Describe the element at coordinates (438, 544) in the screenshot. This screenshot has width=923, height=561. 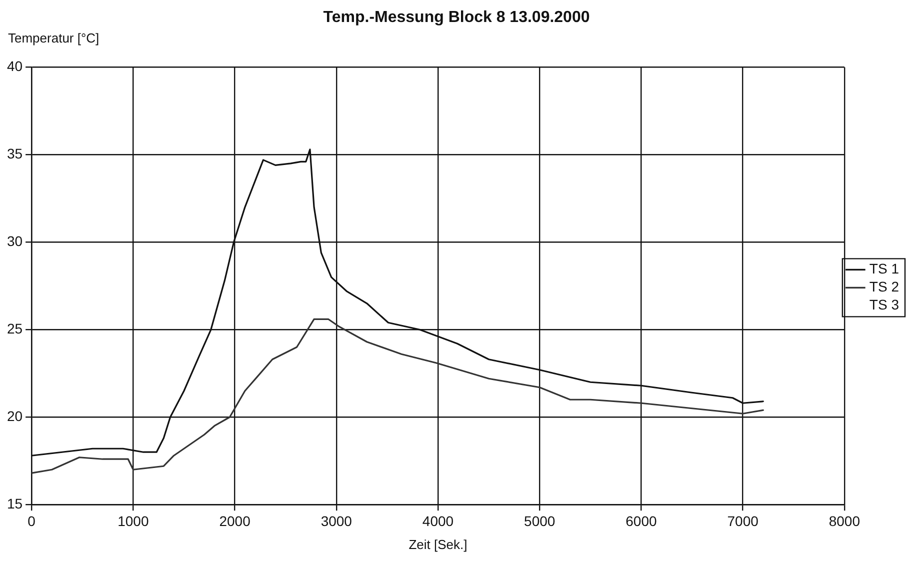
I see `x-axis-title: Zeit [Sek.]` at that location.